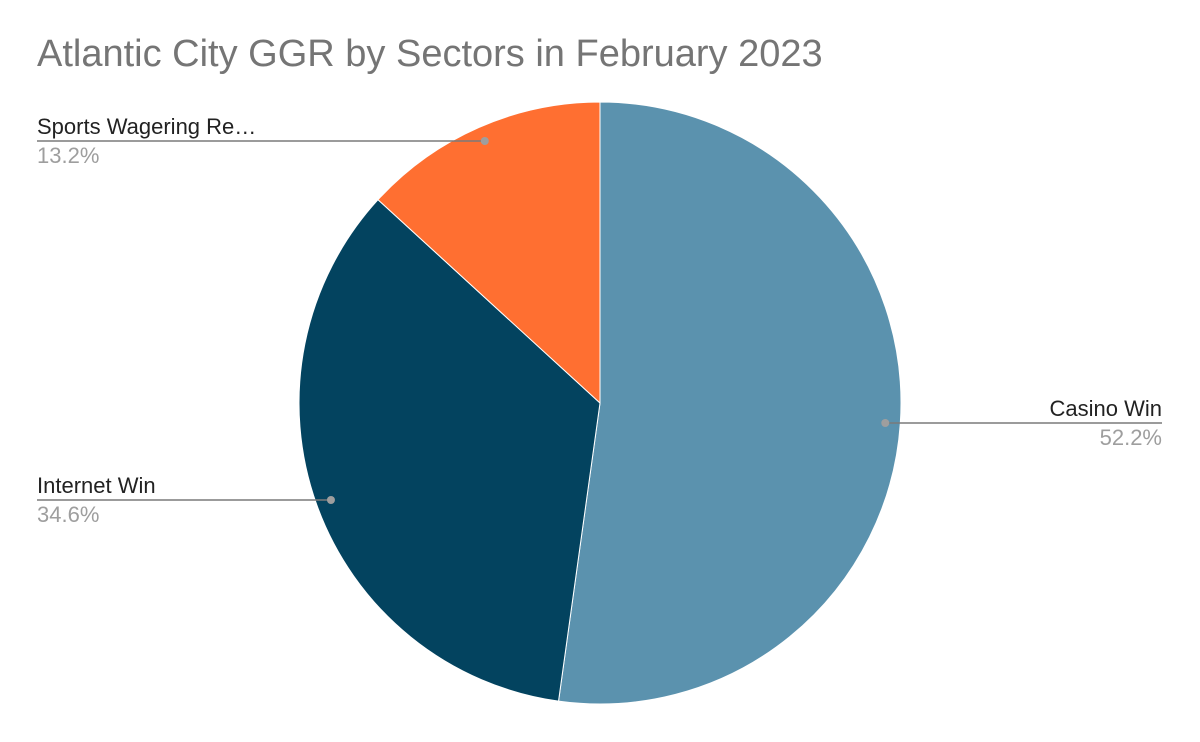 Image resolution: width=1200 pixels, height=742 pixels. What do you see at coordinates (1131, 437) in the screenshot?
I see `slice-percentage: 52.2%` at bounding box center [1131, 437].